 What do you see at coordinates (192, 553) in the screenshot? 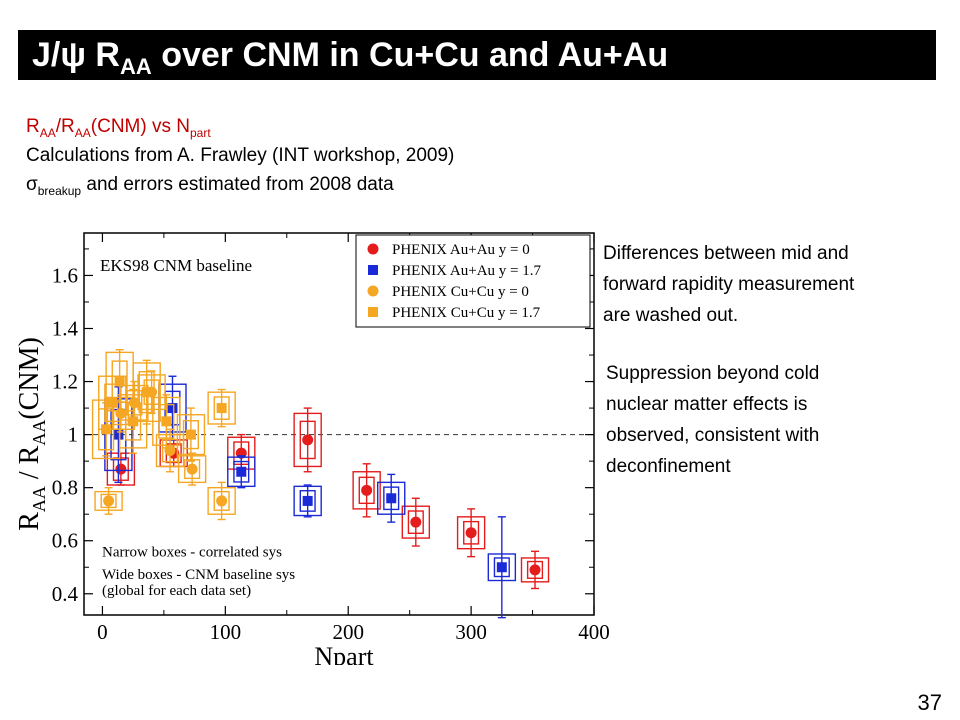
I see `annotation-narrow: Narrow boxes - correlated sys` at bounding box center [192, 553].